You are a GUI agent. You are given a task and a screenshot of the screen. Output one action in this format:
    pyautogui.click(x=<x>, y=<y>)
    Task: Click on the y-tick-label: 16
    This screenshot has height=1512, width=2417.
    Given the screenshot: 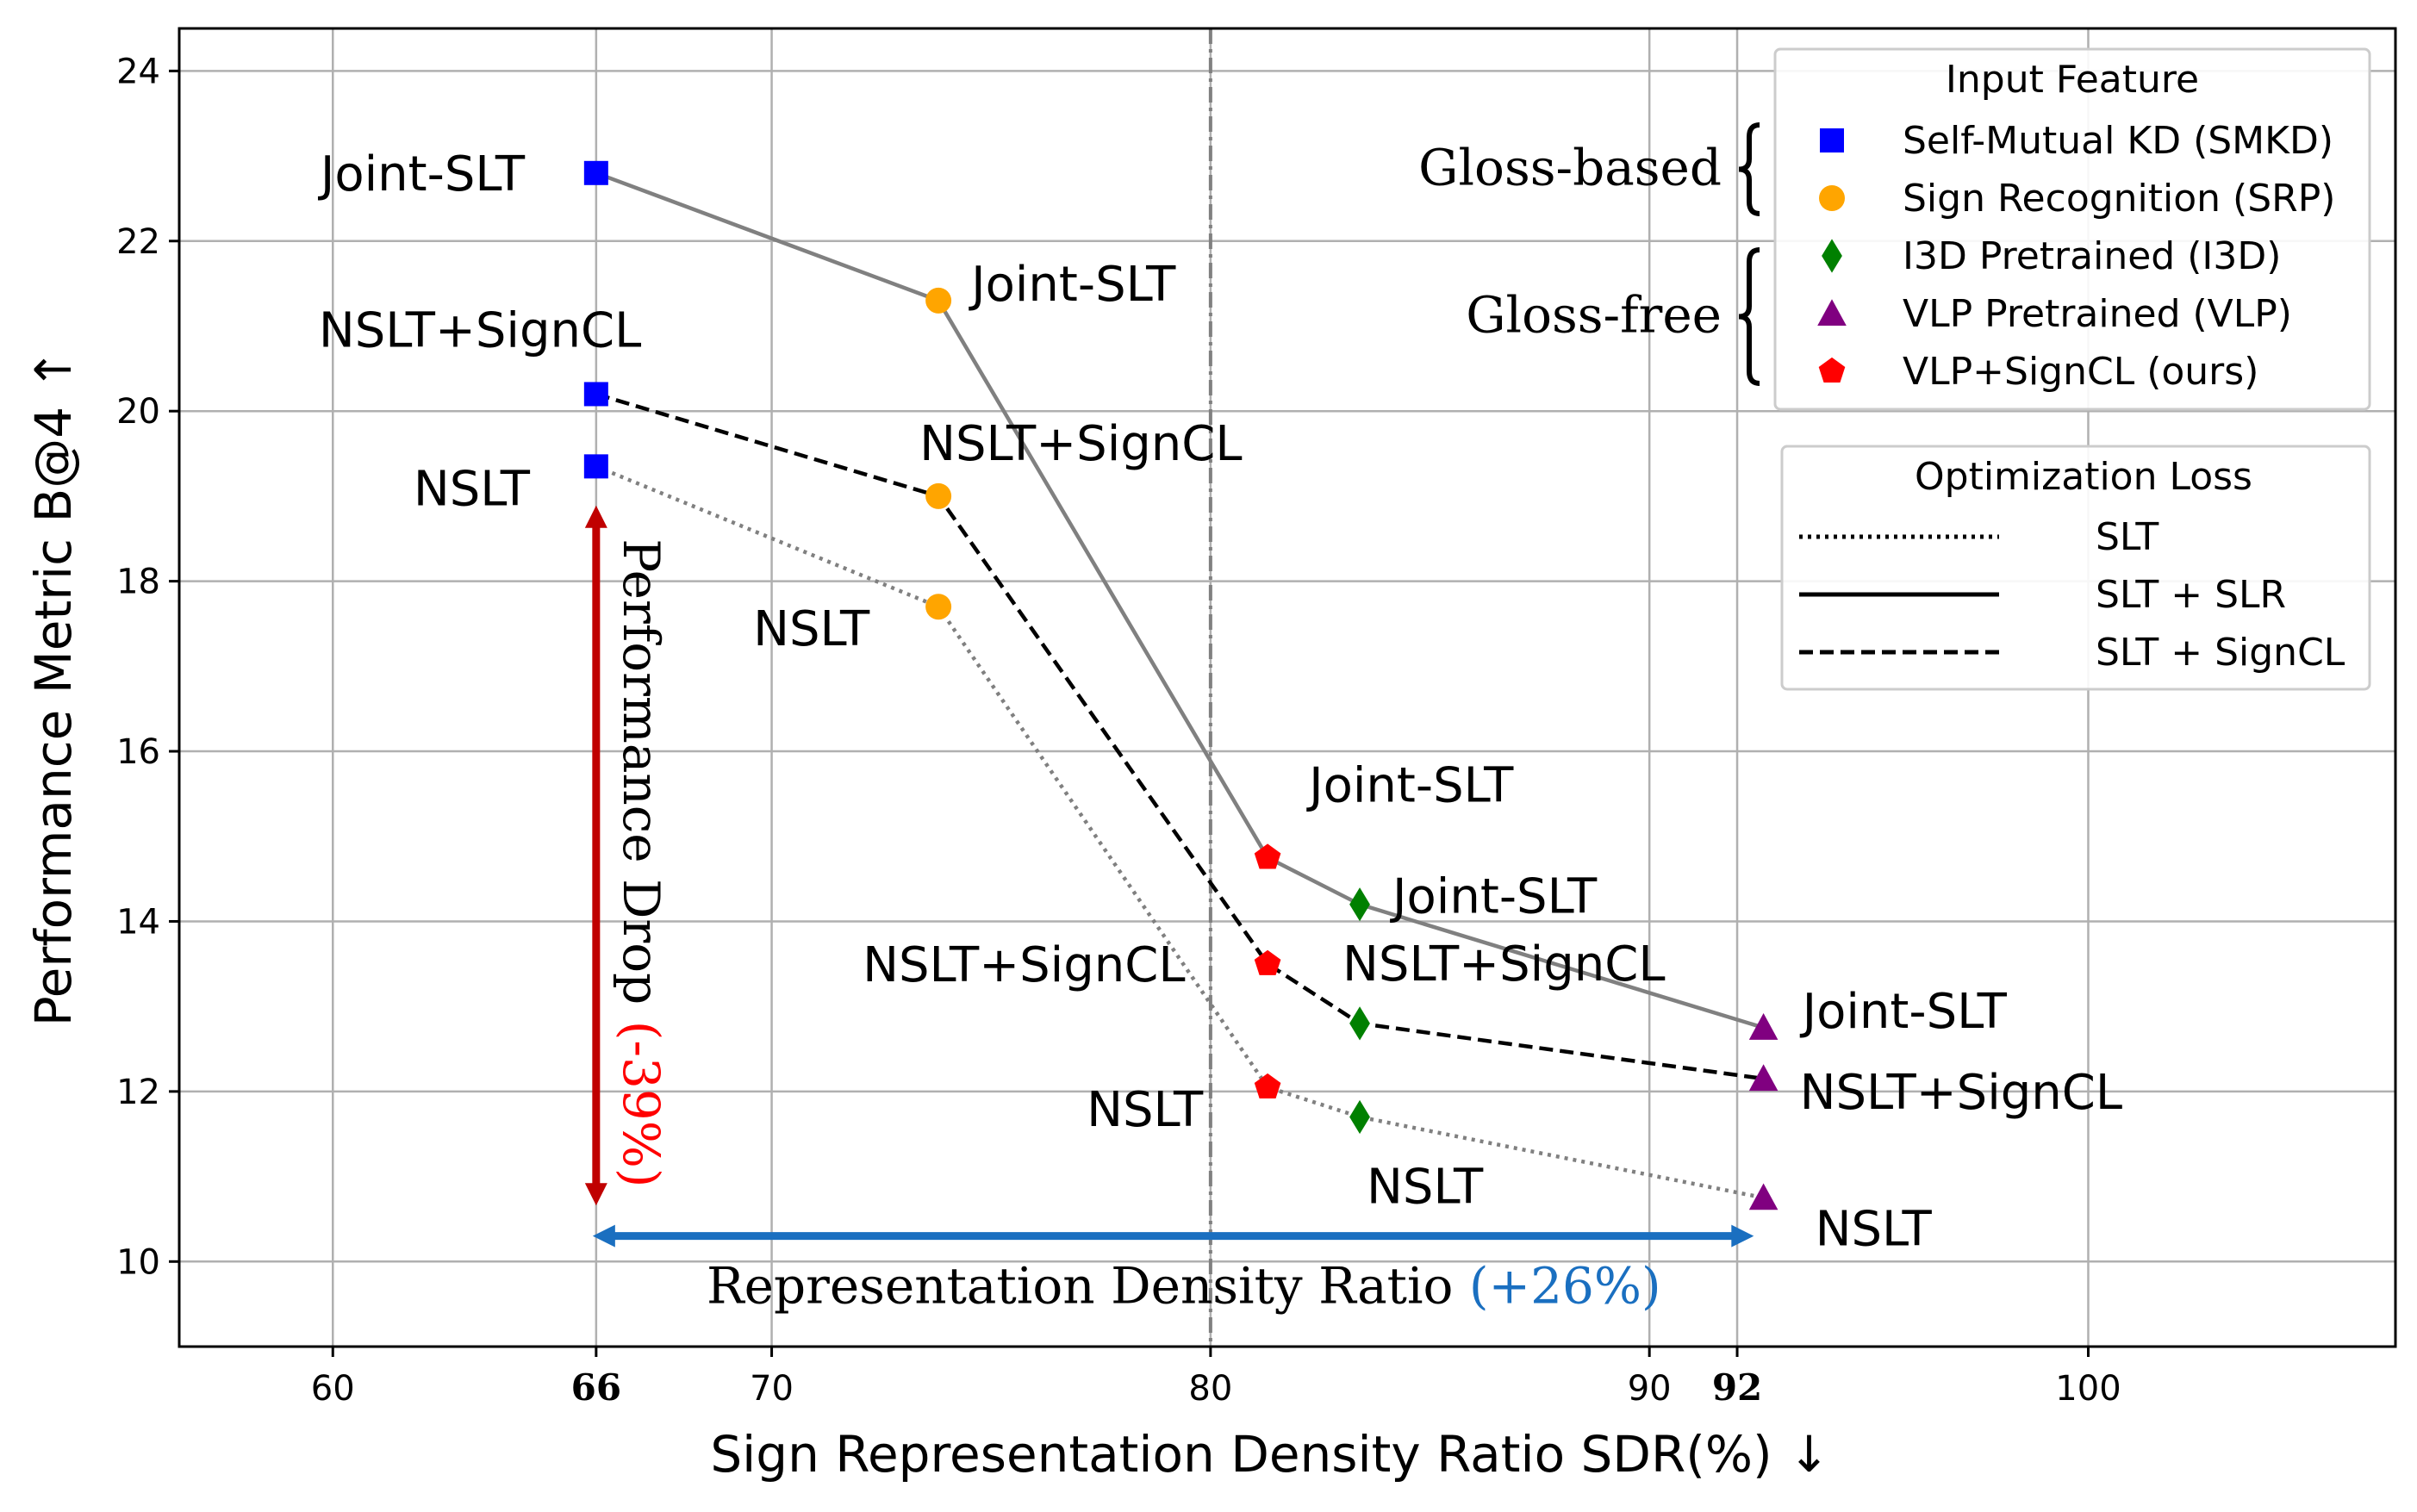 What is the action you would take?
    pyautogui.click(x=138, y=752)
    